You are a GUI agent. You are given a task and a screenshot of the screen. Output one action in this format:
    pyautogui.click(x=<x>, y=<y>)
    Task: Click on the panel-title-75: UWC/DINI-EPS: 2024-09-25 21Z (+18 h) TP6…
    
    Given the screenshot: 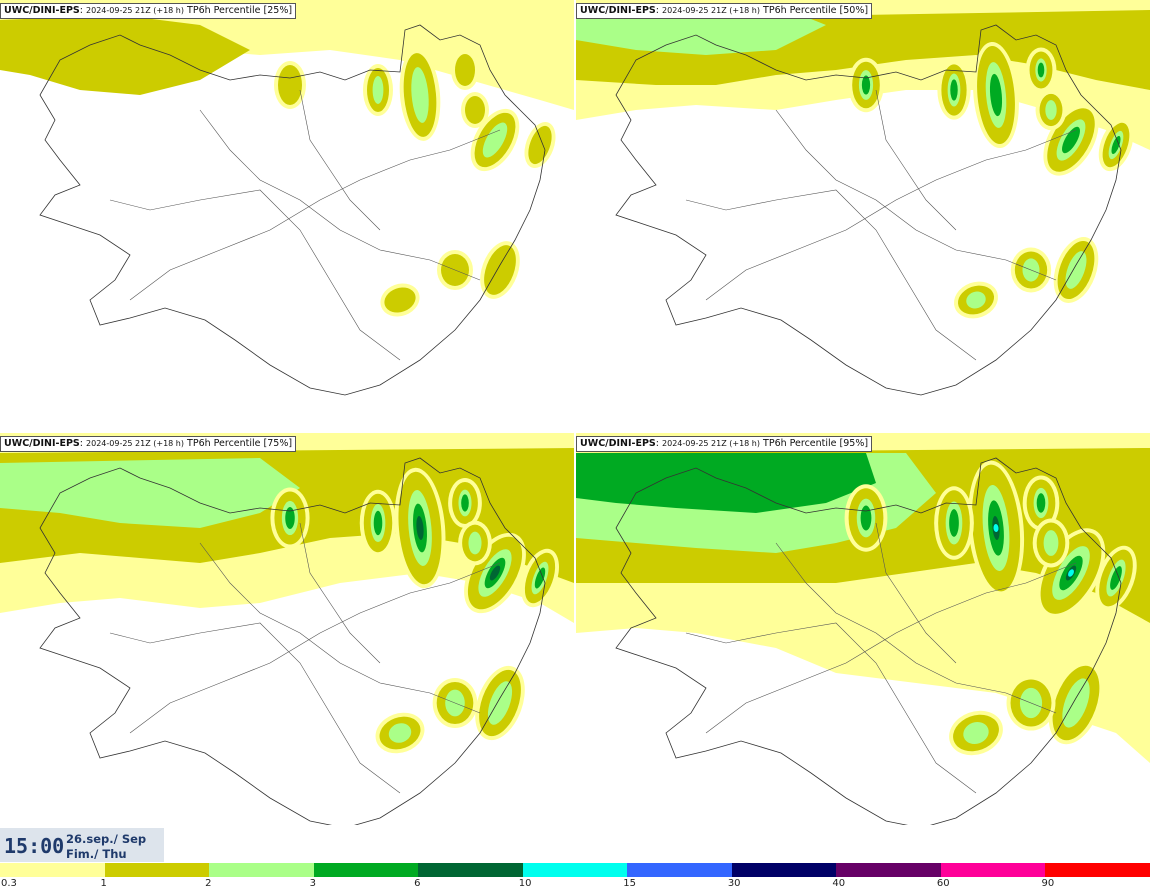 What is the action you would take?
    pyautogui.click(x=148, y=444)
    